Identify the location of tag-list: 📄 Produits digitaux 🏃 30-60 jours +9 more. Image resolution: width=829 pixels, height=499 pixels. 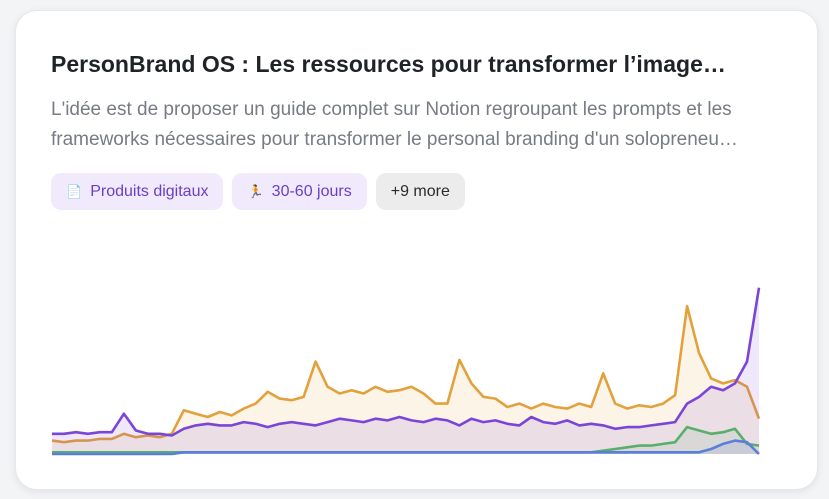
(258, 191).